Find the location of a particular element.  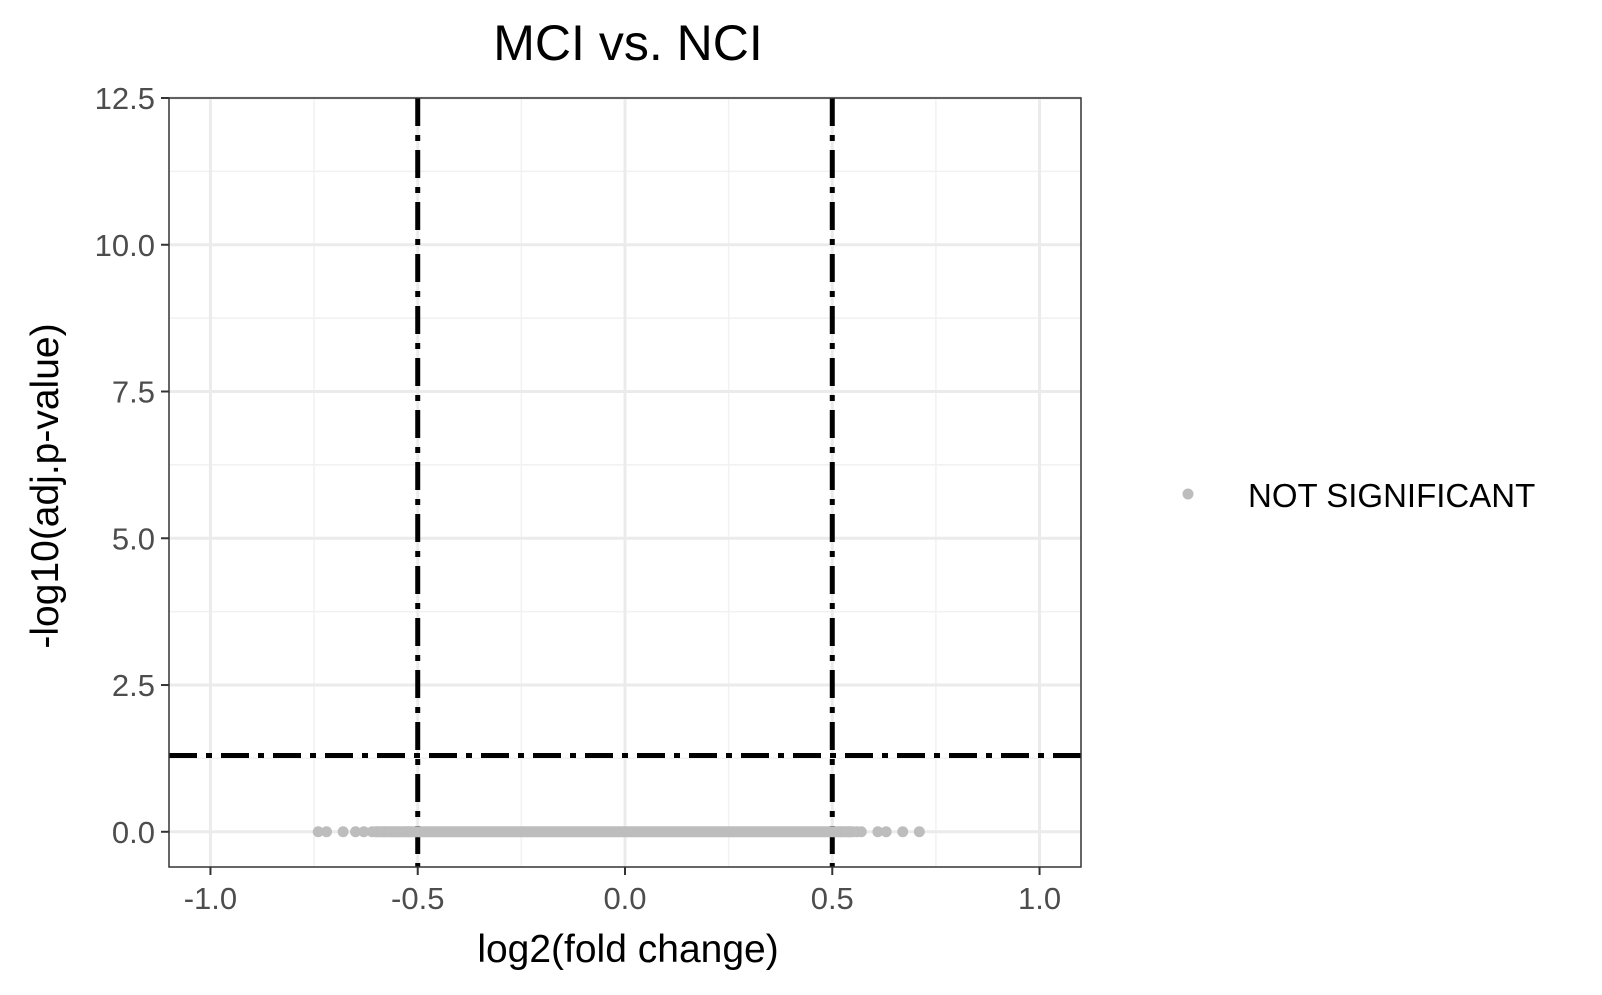

x-tick-label: -0.5 is located at coordinates (417, 898).